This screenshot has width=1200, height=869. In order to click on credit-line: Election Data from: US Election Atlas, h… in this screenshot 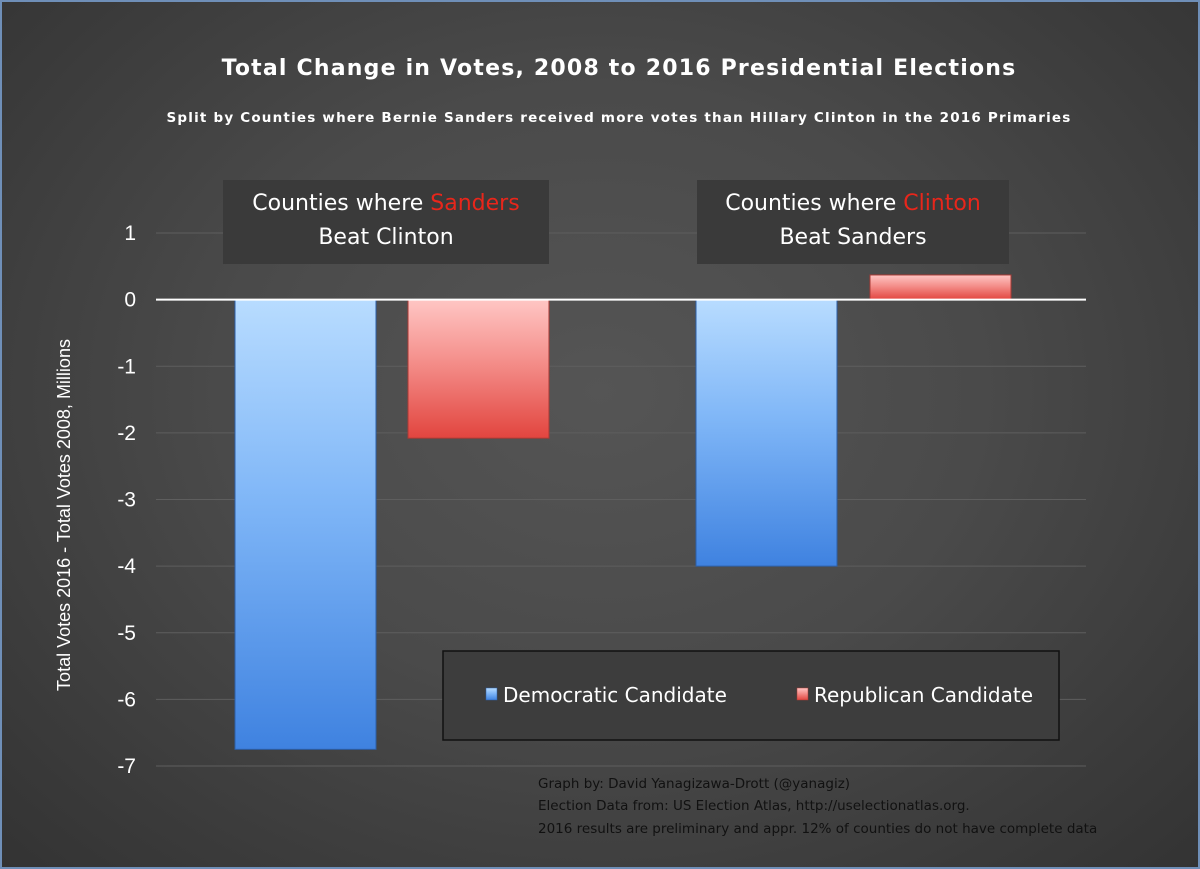, I will do `click(754, 806)`.